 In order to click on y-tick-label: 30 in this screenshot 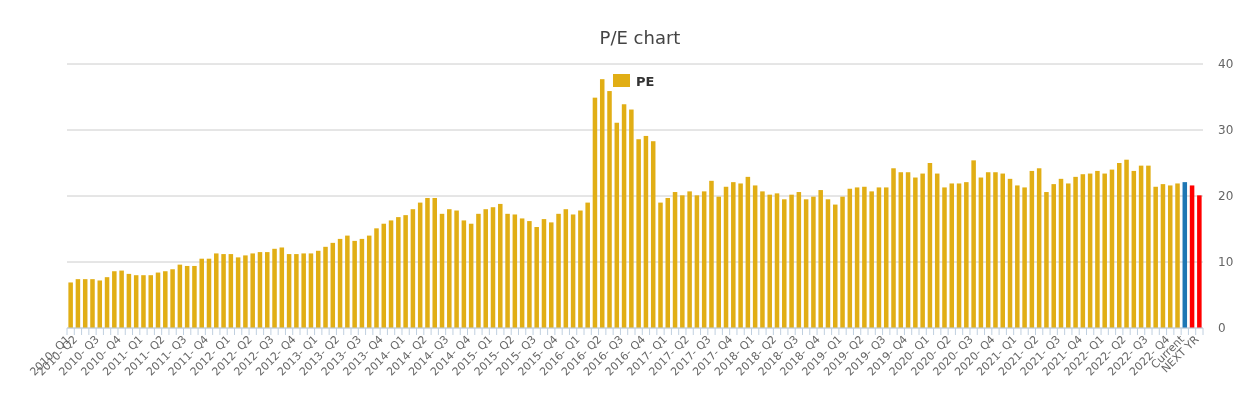, I will do `click(1226, 130)`.